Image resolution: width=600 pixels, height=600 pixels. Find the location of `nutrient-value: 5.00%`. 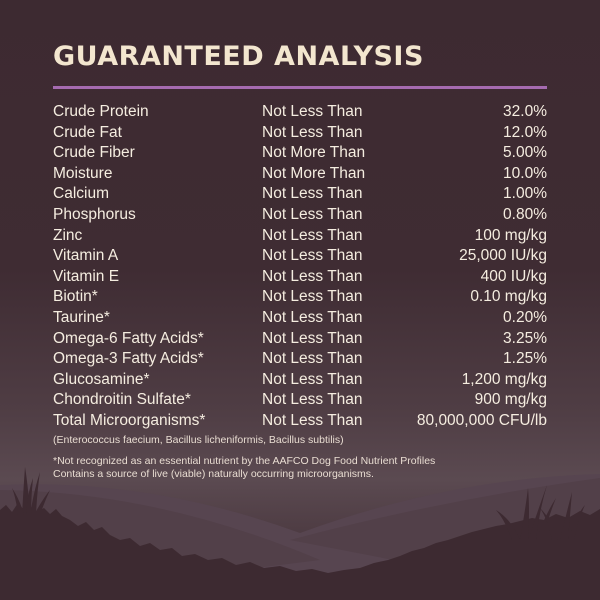

nutrient-value: 5.00% is located at coordinates (525, 153).